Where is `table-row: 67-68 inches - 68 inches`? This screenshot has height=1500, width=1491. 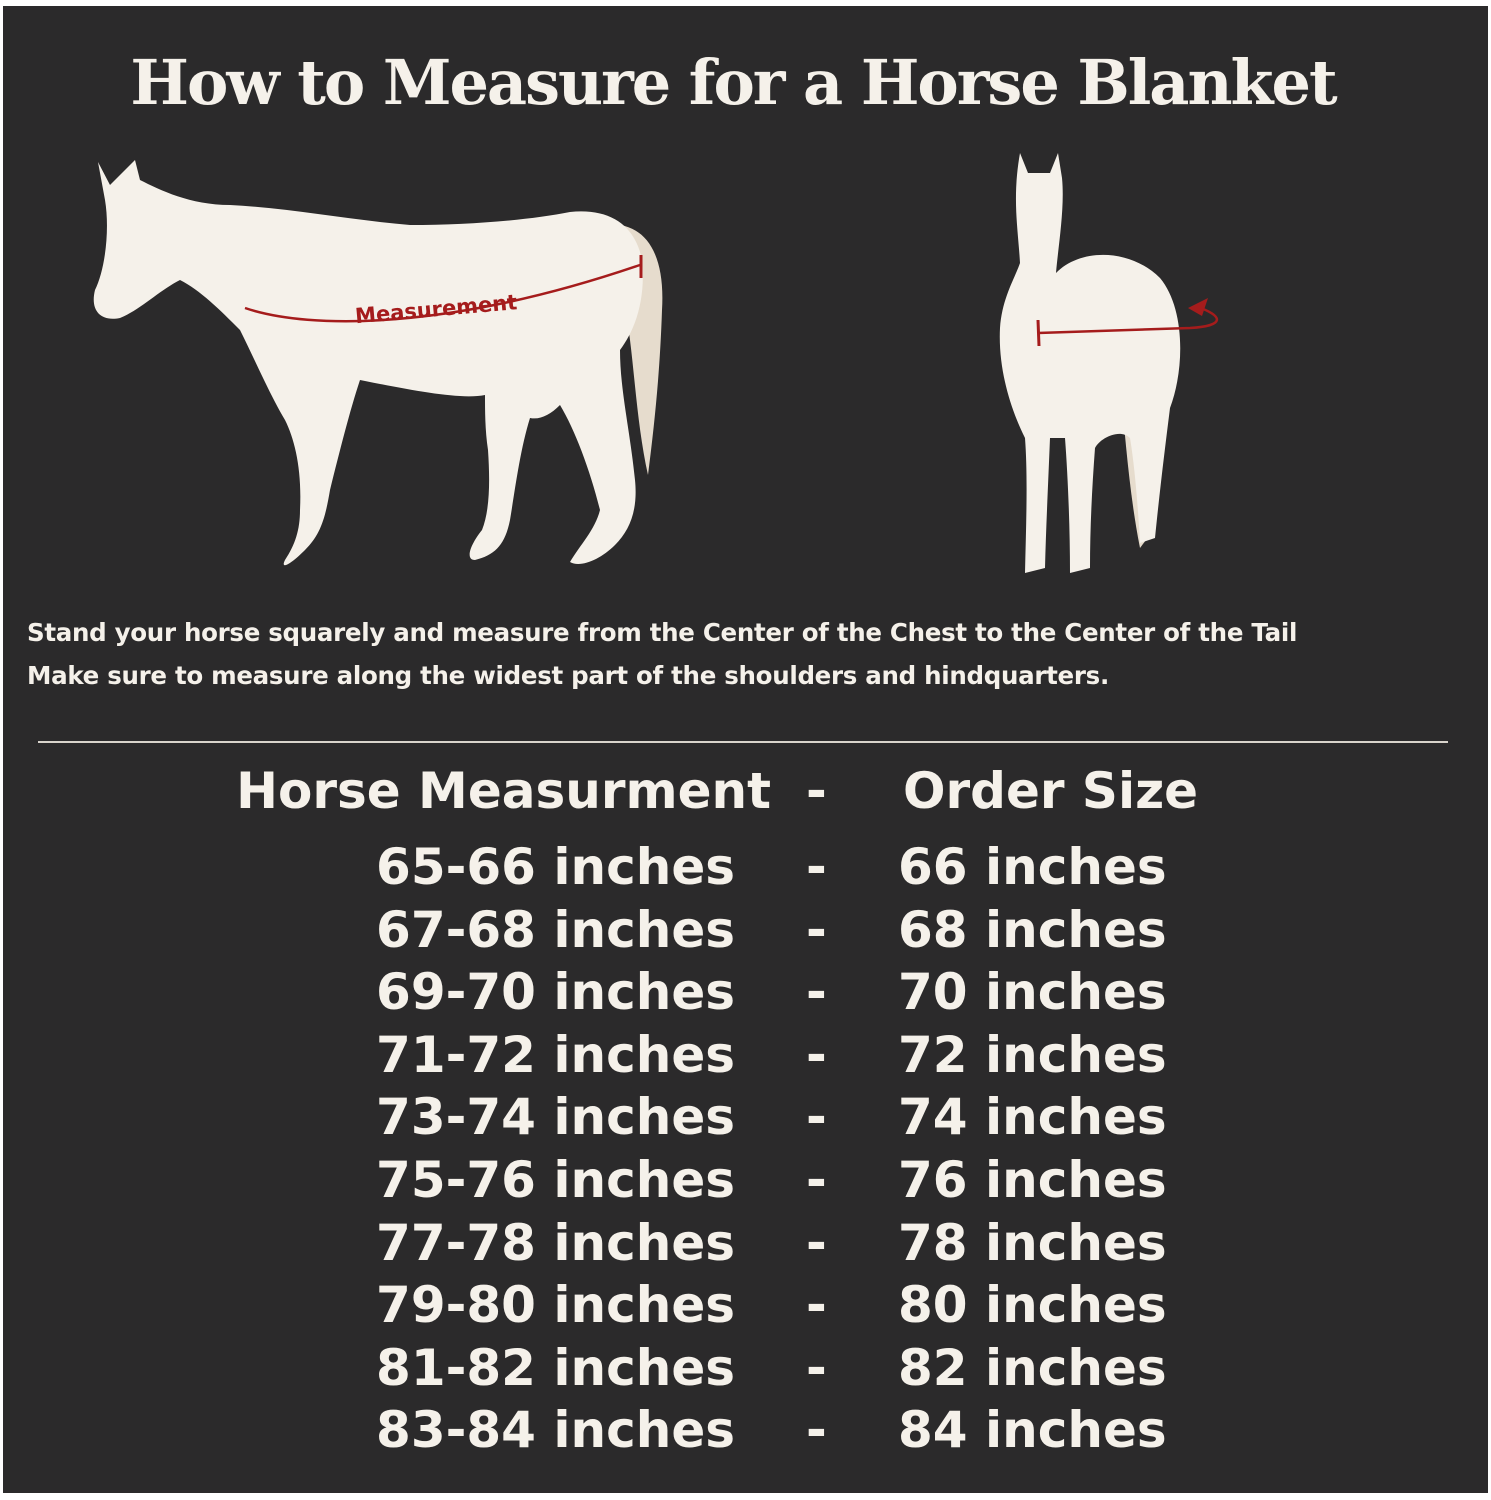
table-row: 67-68 inches - 68 inches is located at coordinates (745, 932).